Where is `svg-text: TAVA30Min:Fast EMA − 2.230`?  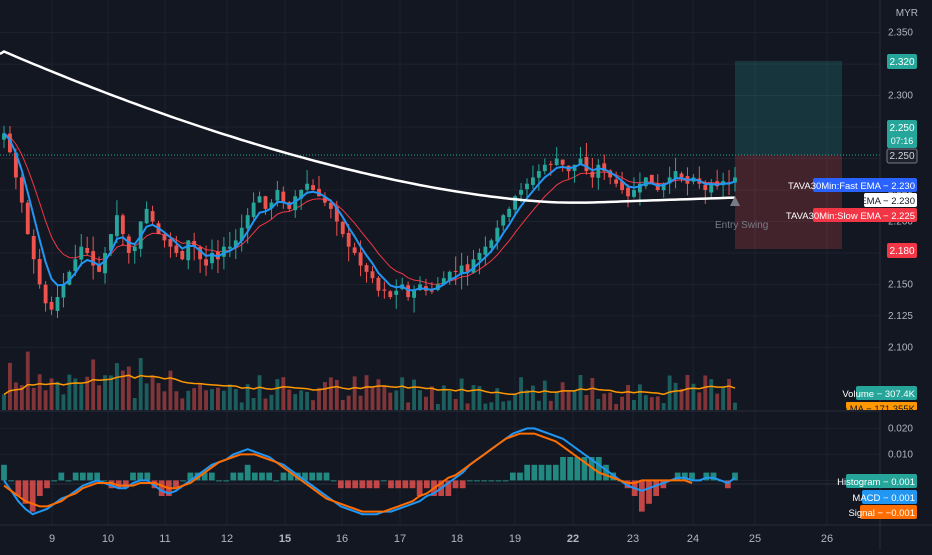
svg-text: TAVA30Min:Fast EMA − 2.230 is located at coordinates (851, 186).